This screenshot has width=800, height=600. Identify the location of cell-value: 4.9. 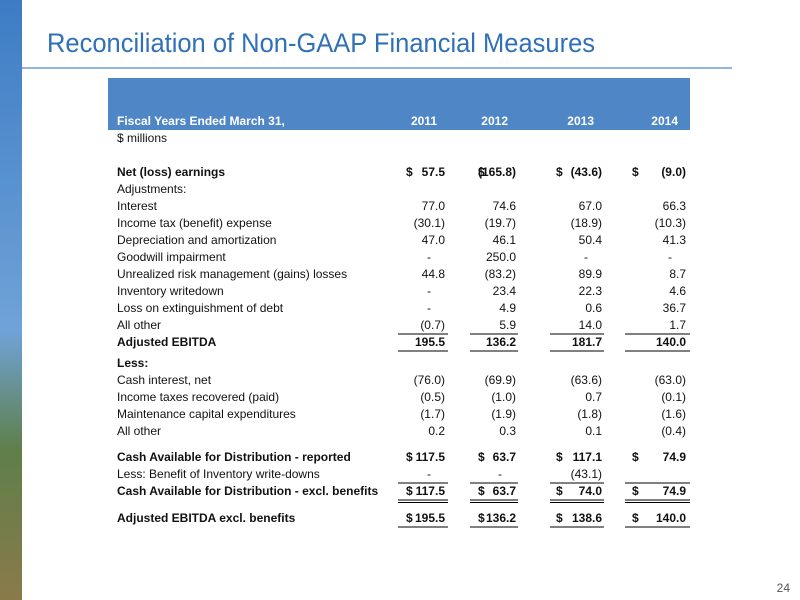
(507, 308).